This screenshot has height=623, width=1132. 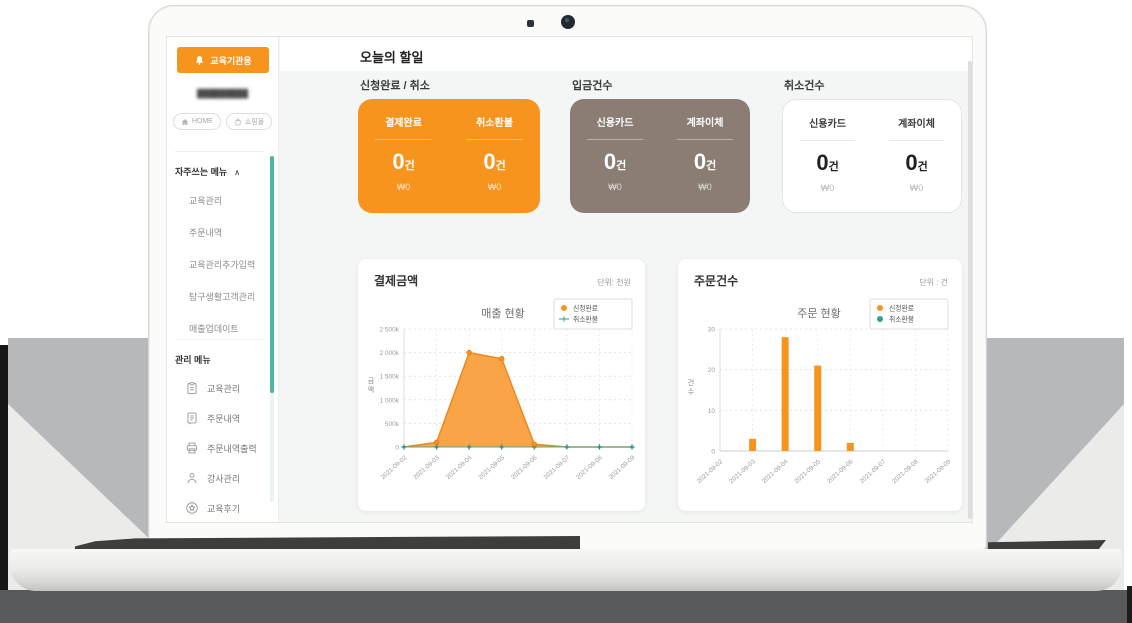 I want to click on backdrop-bottom-strip, so click(x=566, y=606).